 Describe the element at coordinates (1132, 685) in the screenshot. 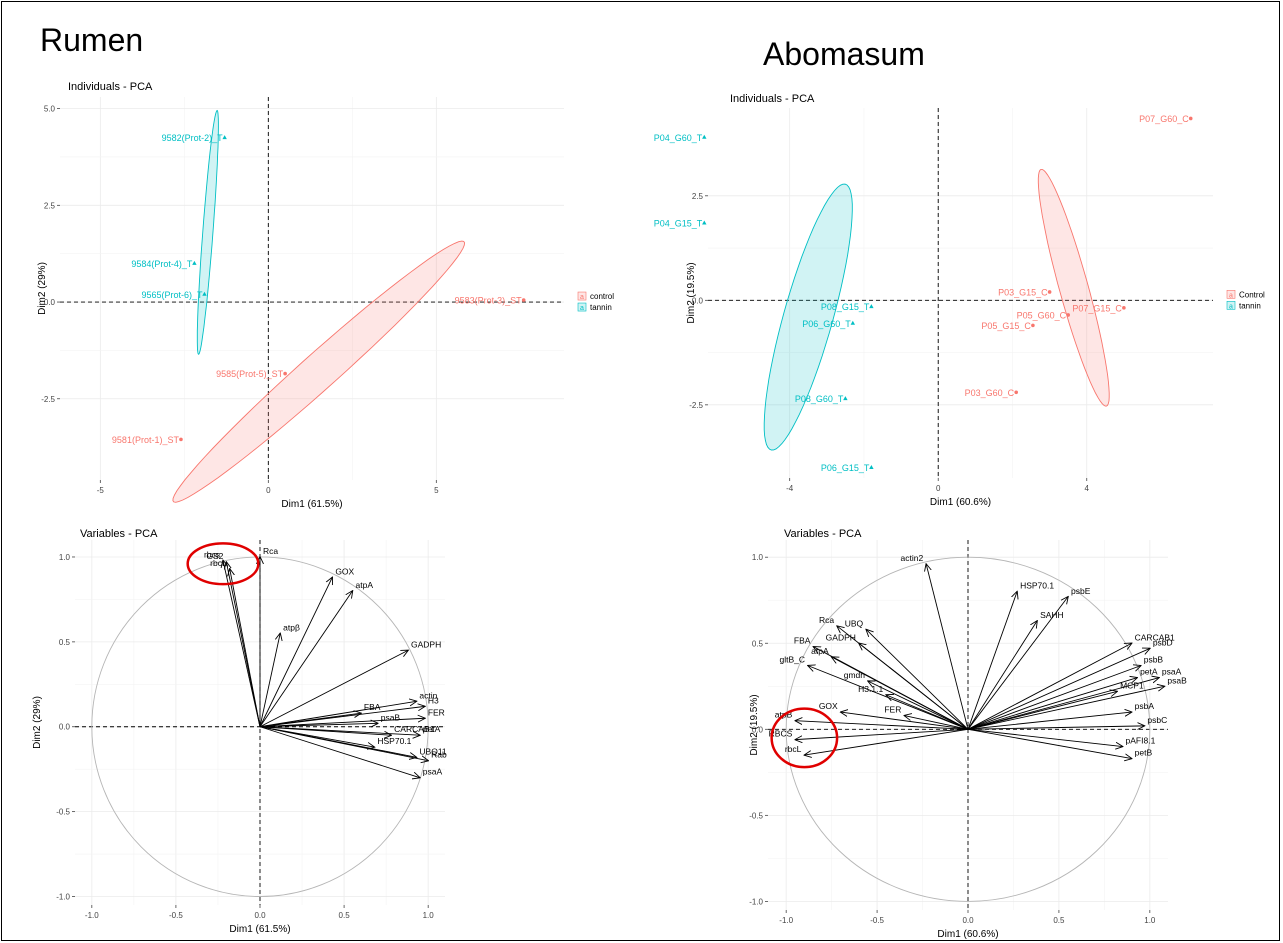

I see `variable-label: MCP1` at that location.